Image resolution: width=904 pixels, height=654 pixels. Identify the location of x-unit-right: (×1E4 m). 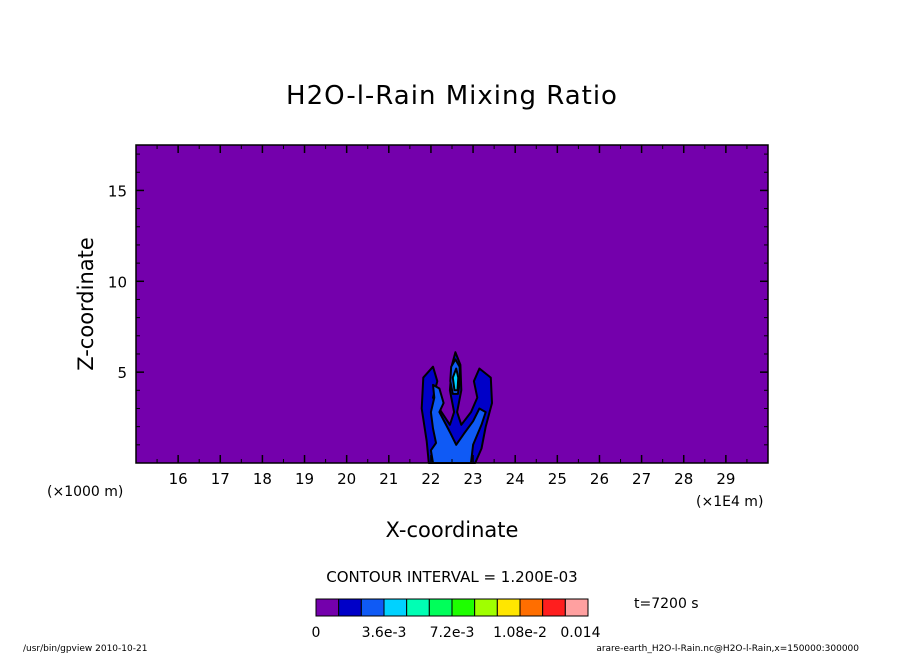
(729, 502).